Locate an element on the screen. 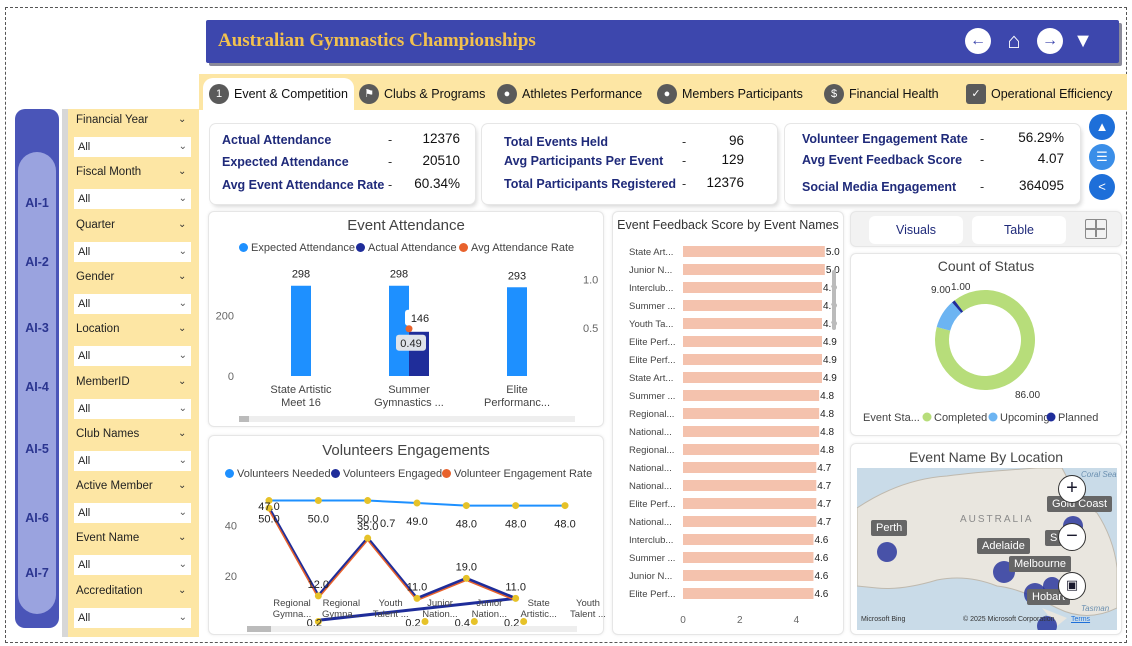 This screenshot has height=646, width=1132. tab-financial-health: $ Financial Health is located at coordinates (881, 94).